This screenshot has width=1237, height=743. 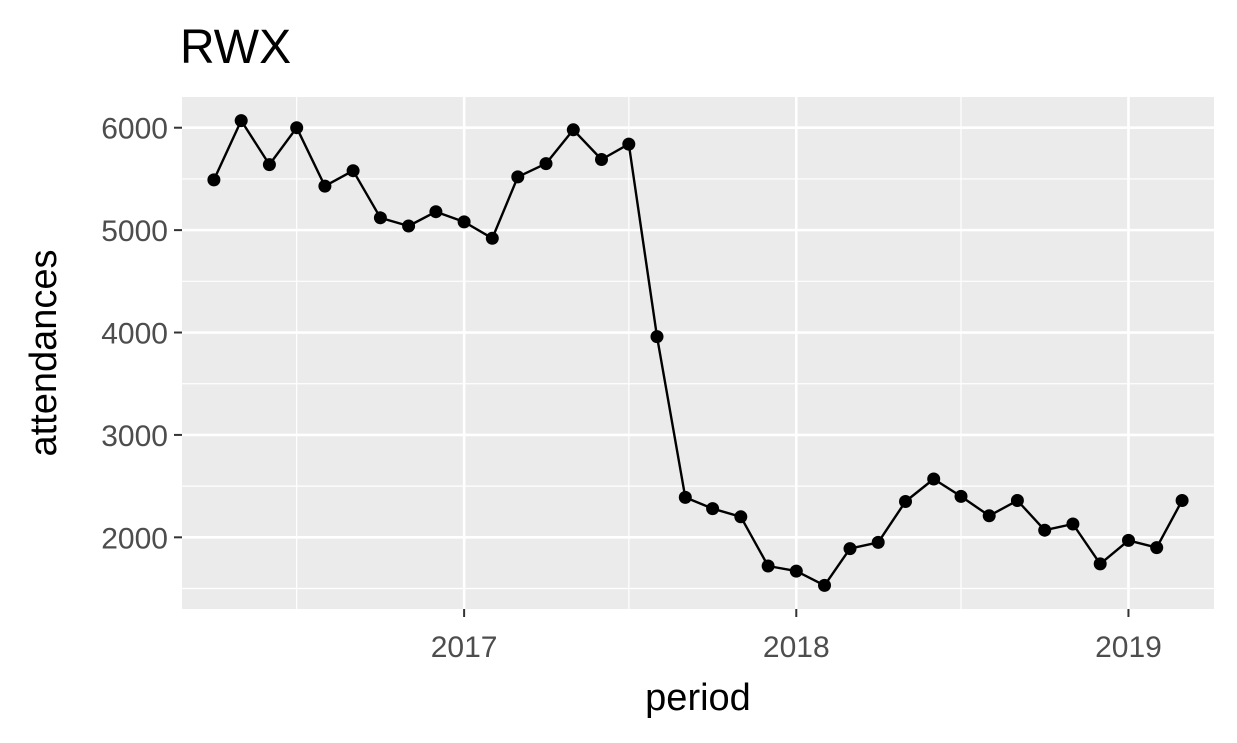 I want to click on y-tick-label: 4000, so click(x=134, y=334).